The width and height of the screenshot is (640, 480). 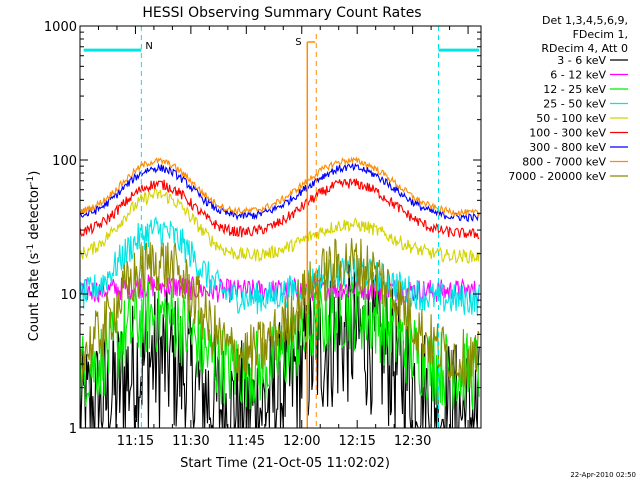 What do you see at coordinates (584, 48) in the screenshot?
I see `legend-header-line: RDecim 4, Att 0` at bounding box center [584, 48].